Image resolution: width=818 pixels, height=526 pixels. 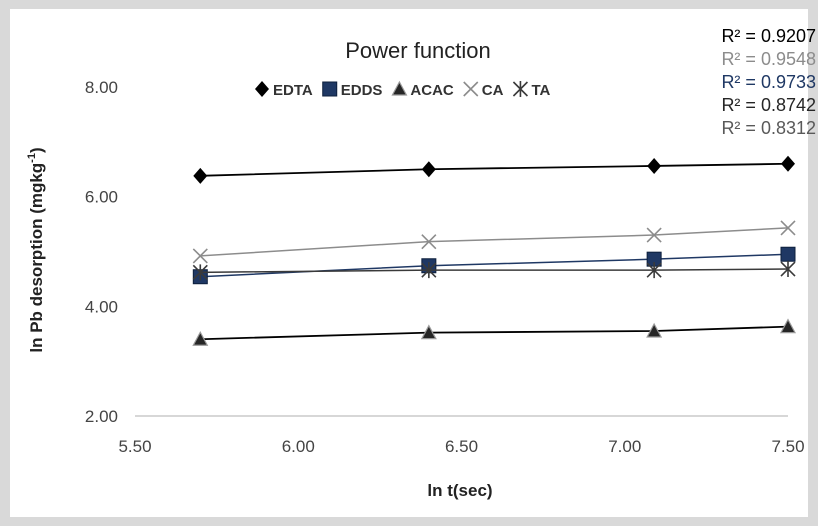 I want to click on legend-label-acac: ACAC, so click(x=431, y=90).